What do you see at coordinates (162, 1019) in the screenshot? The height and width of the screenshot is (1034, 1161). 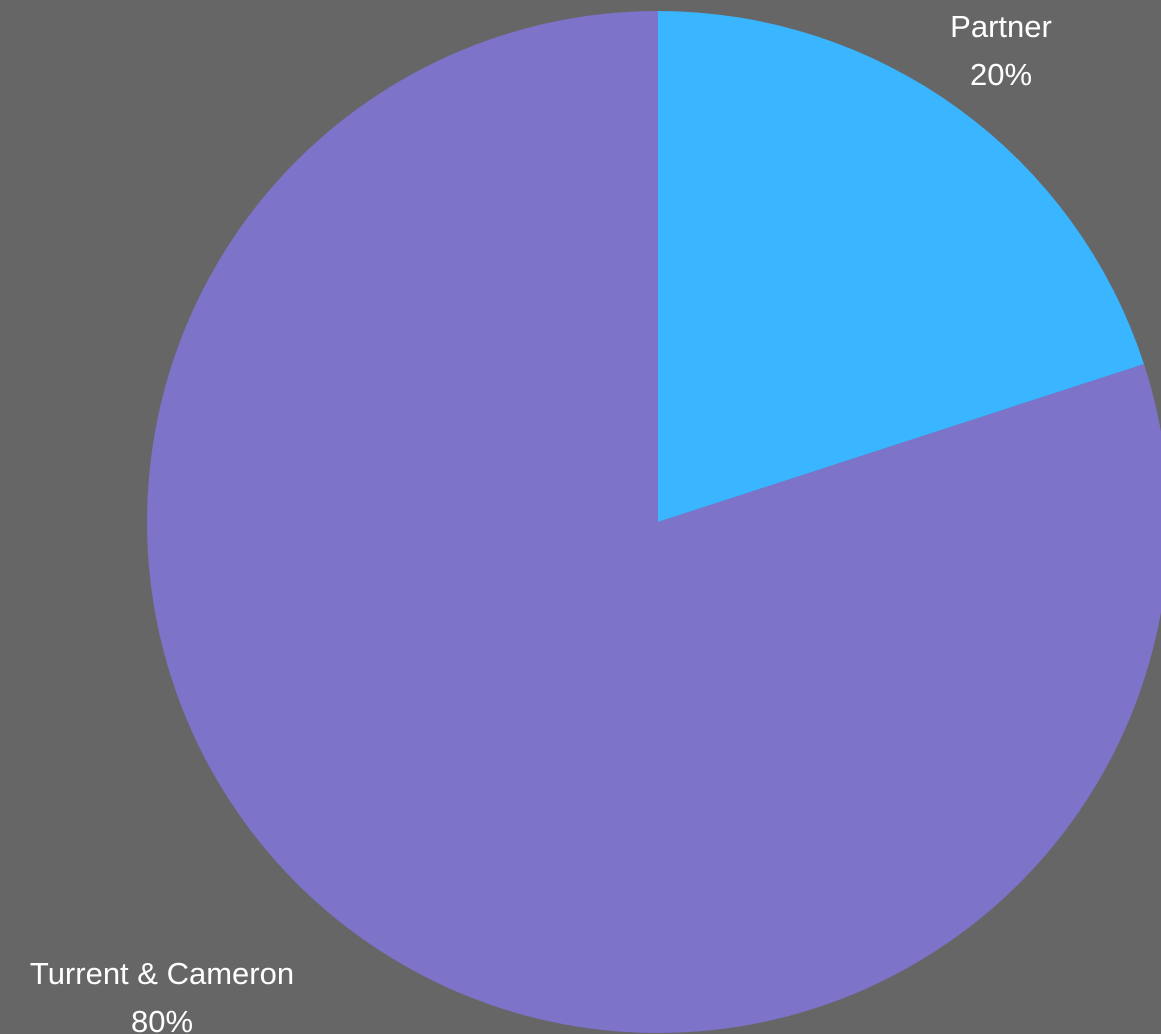 I see `slice-label-value-turrent-cameron: 80%` at bounding box center [162, 1019].